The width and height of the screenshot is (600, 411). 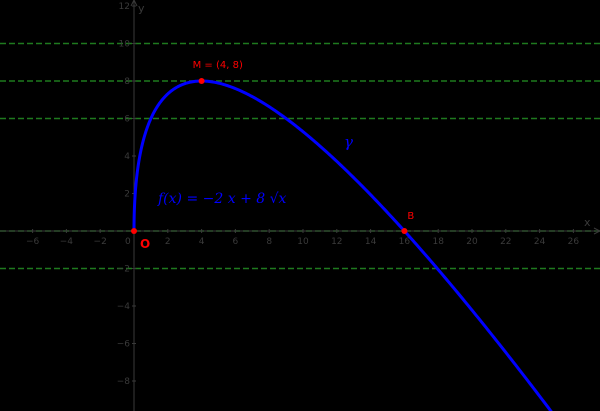 What do you see at coordinates (67, 242) in the screenshot?
I see `x-tick-label: −4` at bounding box center [67, 242].